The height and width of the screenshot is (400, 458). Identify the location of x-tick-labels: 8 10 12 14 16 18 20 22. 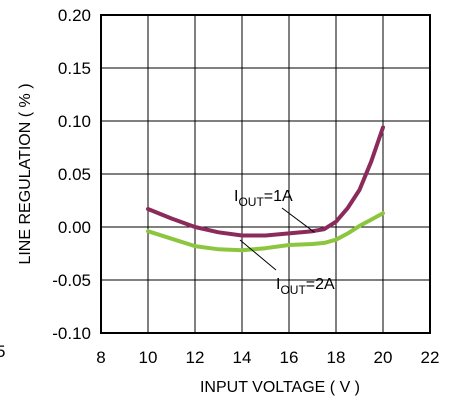
(267, 357).